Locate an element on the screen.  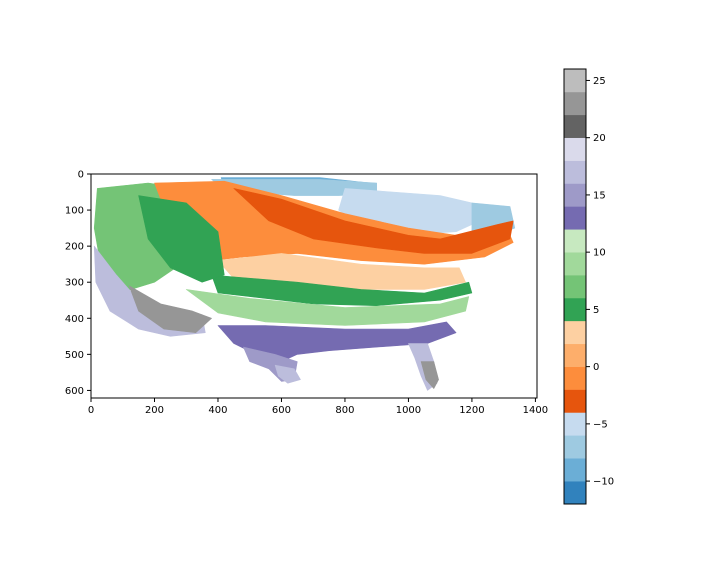
x-tick-label: 200 is located at coordinates (154, 410).